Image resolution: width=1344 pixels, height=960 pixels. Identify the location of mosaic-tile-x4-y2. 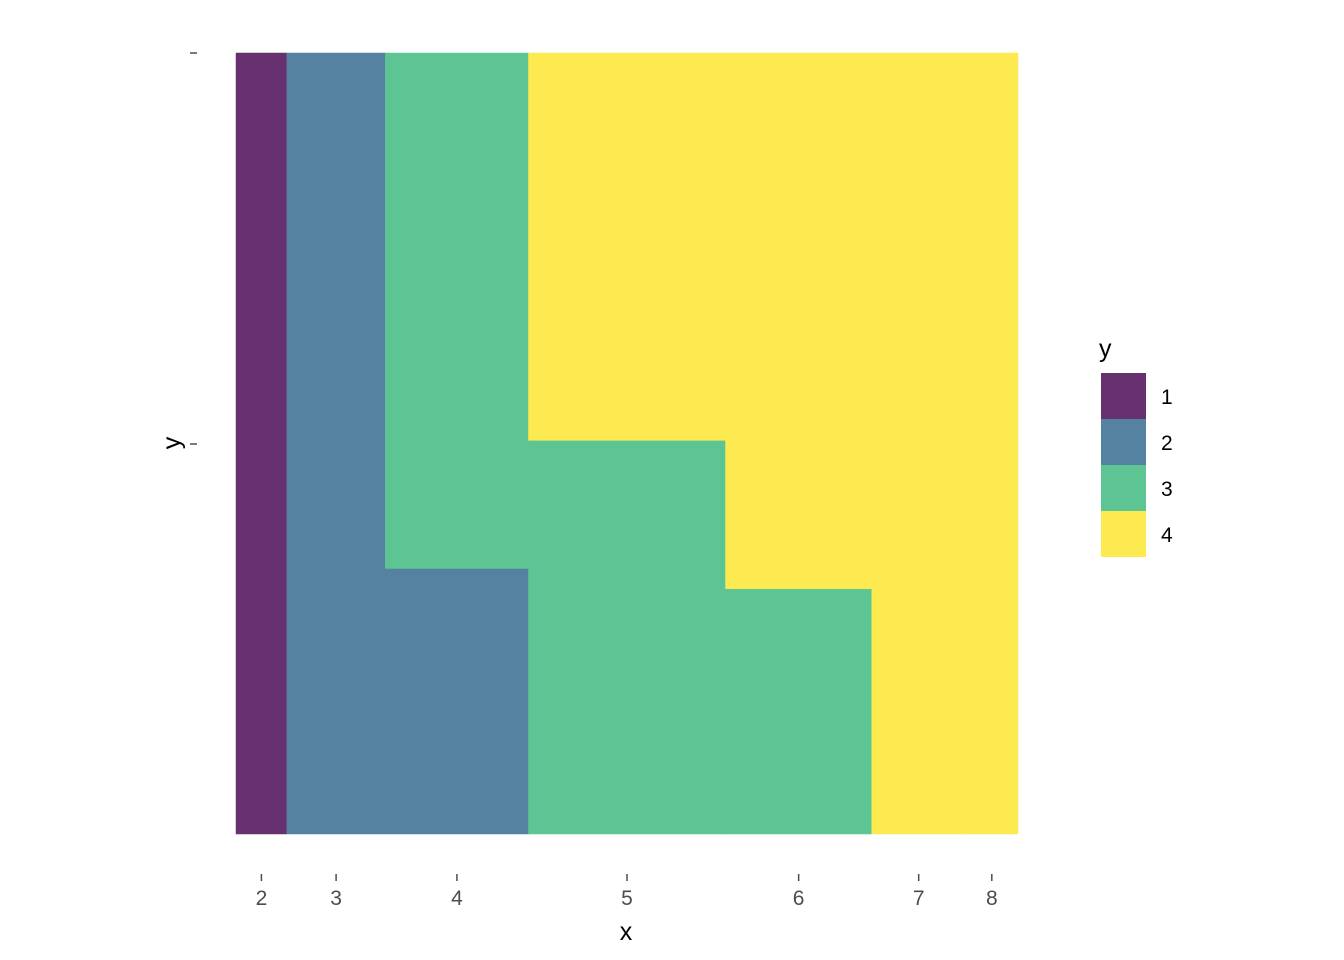
(457, 701).